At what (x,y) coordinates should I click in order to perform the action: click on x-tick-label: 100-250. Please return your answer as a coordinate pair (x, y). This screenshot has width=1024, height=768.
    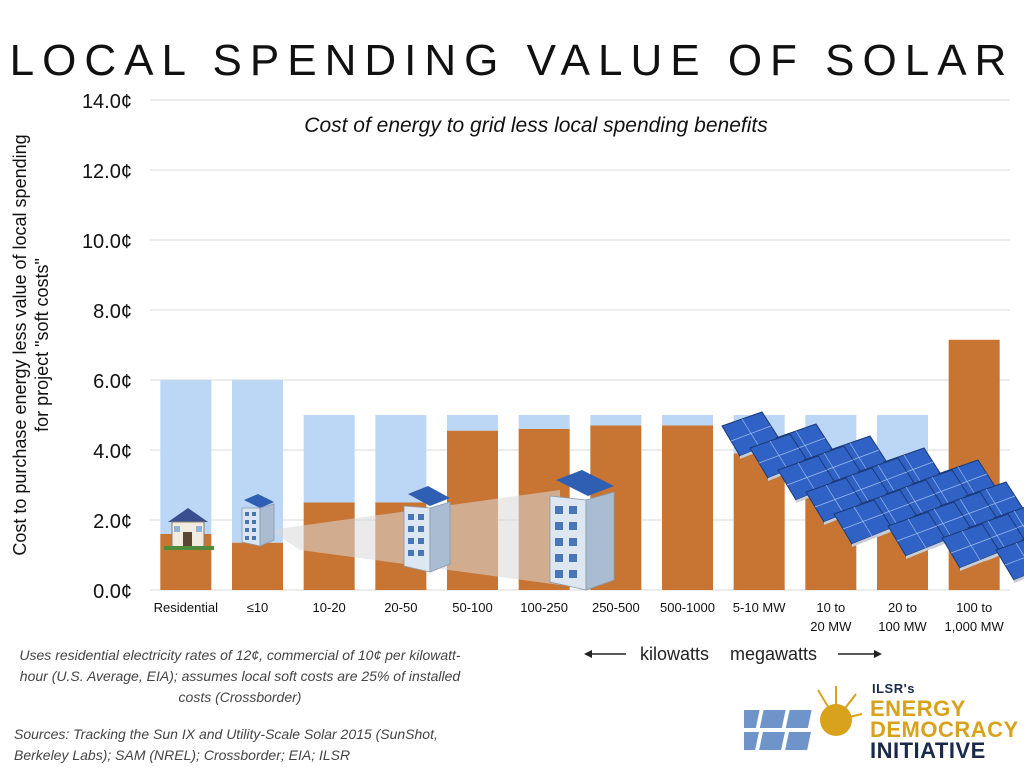
    Looking at the image, I should click on (544, 607).